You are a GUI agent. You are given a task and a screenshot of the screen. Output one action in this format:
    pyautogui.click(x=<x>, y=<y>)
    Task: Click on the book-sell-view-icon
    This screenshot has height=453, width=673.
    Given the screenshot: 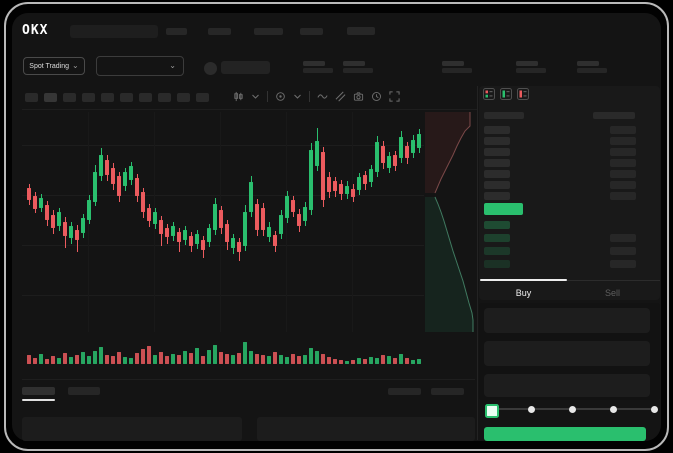 What is the action you would take?
    pyautogui.click(x=523, y=94)
    